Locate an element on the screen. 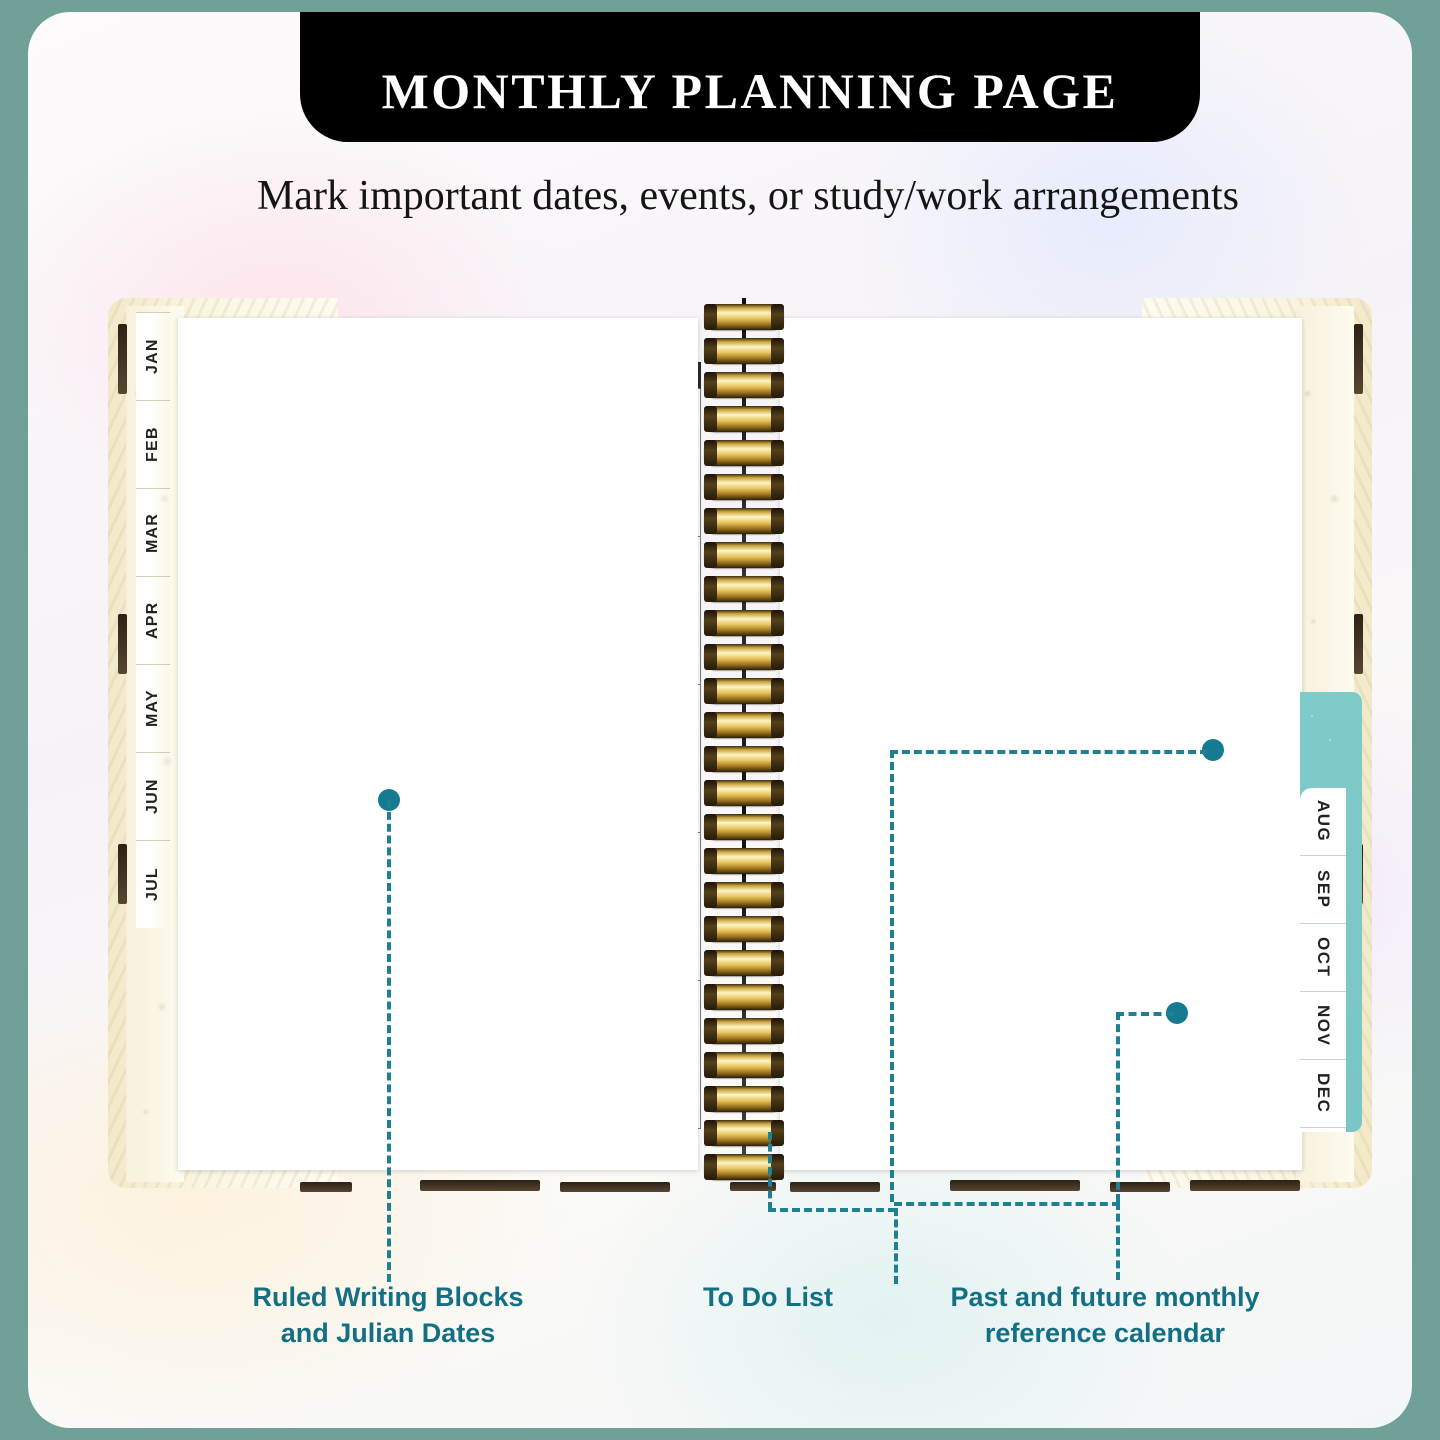 The image size is (1440, 1440). caption-line-2: reference calendar is located at coordinates (1105, 1332).